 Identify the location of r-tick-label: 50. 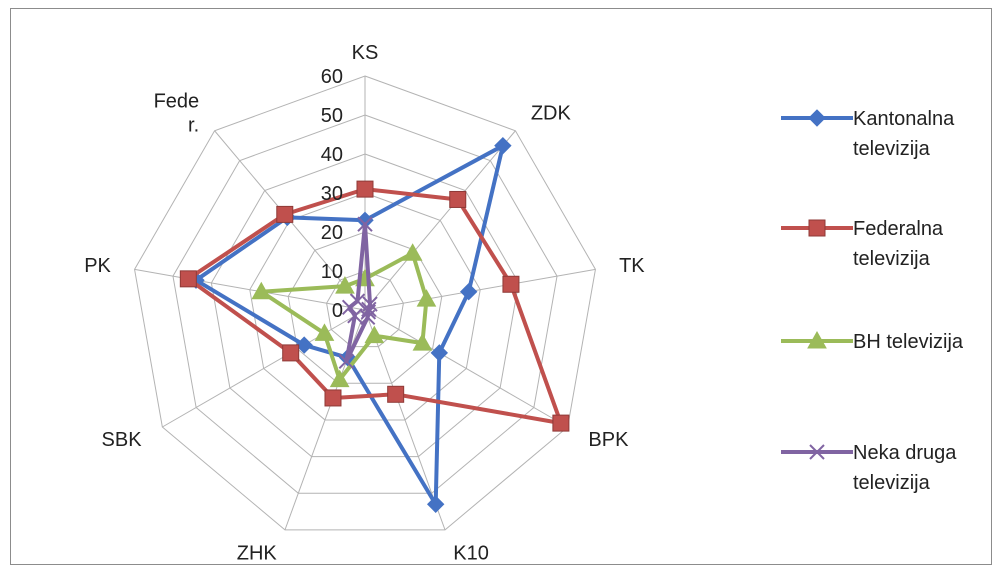
(332, 116).